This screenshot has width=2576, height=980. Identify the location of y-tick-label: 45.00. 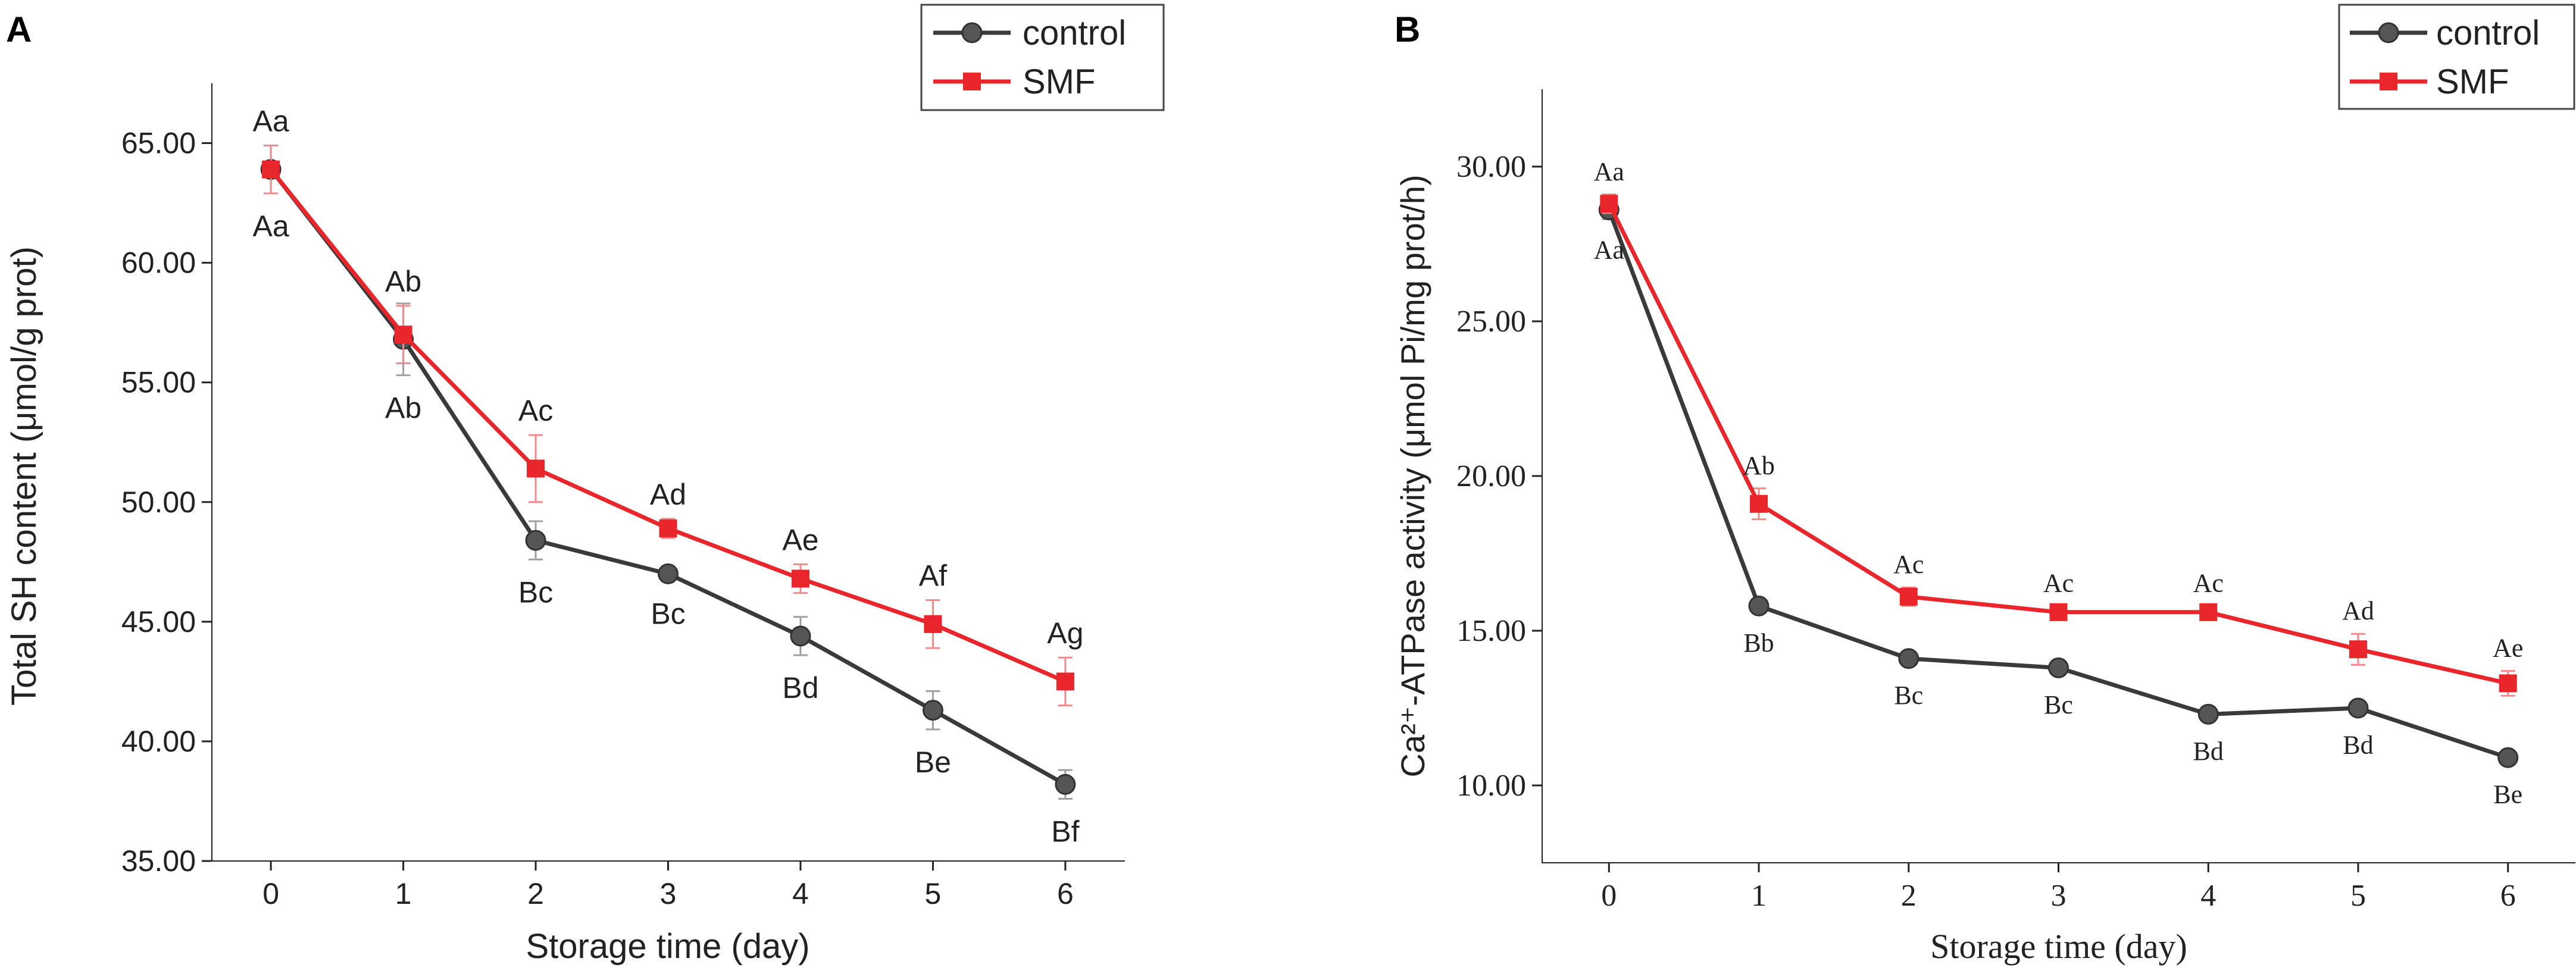
(158, 621).